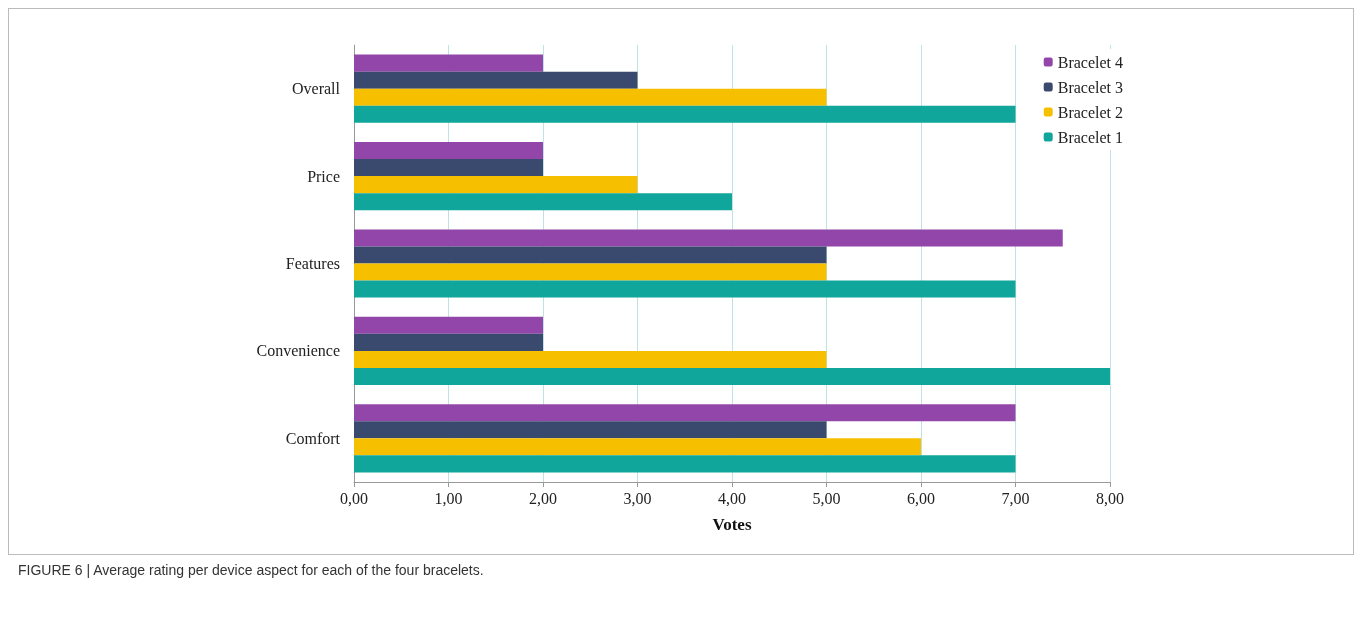 This screenshot has width=1362, height=620. I want to click on x-tick-label: 4,00, so click(732, 498).